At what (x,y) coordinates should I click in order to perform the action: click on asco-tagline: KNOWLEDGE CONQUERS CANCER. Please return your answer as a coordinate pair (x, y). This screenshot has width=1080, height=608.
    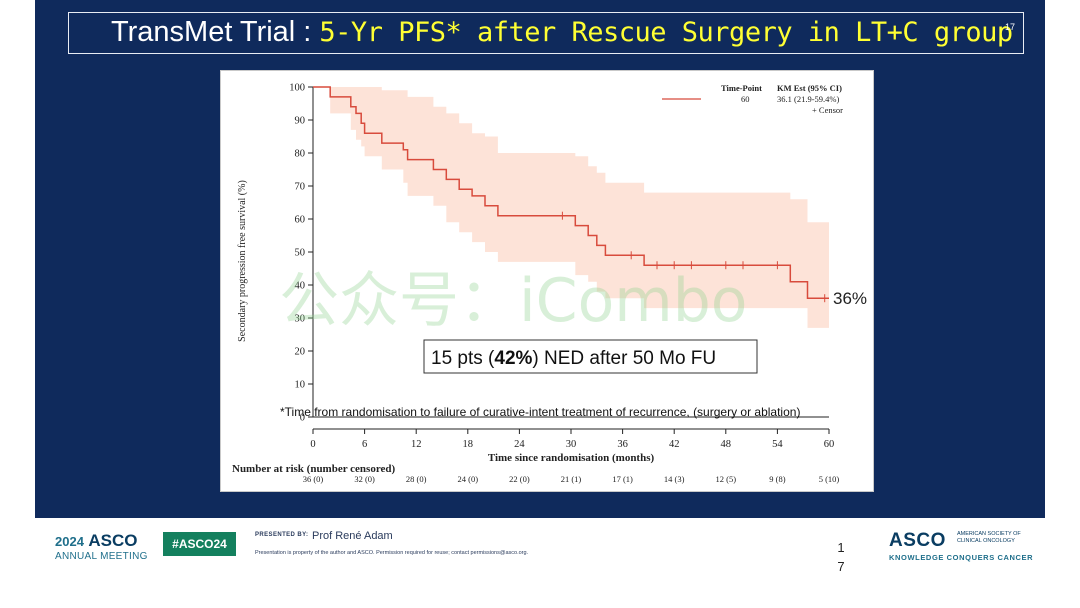
    Looking at the image, I should click on (961, 557).